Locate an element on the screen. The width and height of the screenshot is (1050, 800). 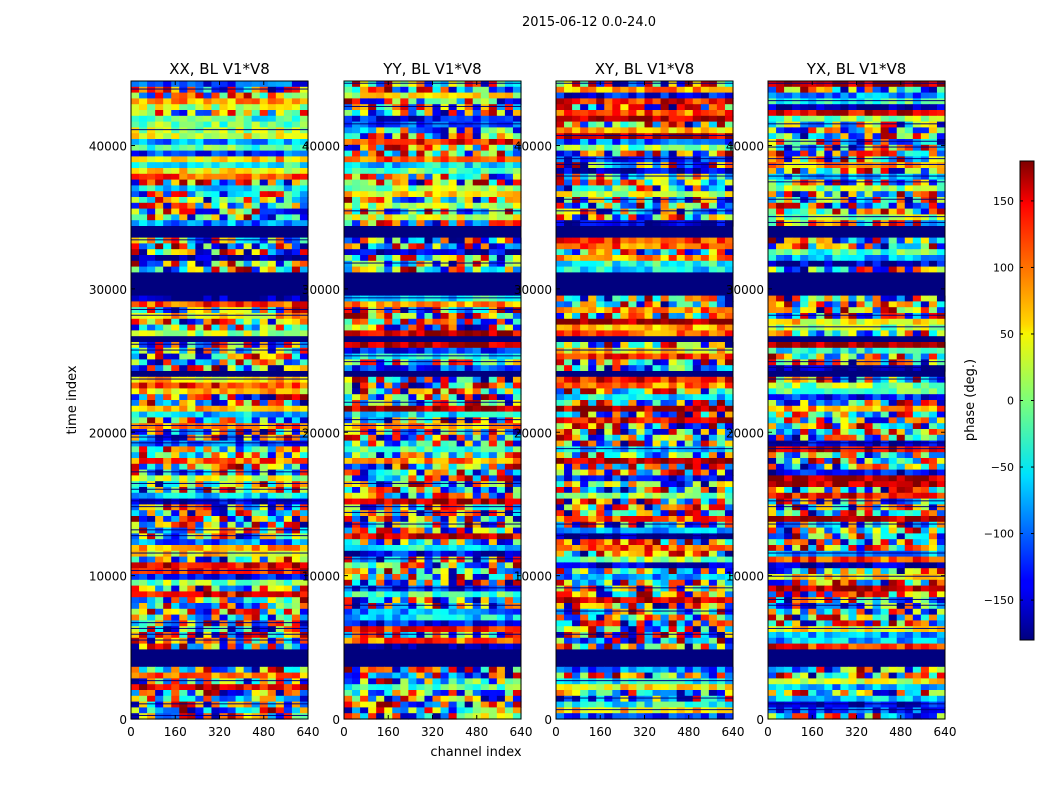
flagged-band is located at coordinates (219, 664).